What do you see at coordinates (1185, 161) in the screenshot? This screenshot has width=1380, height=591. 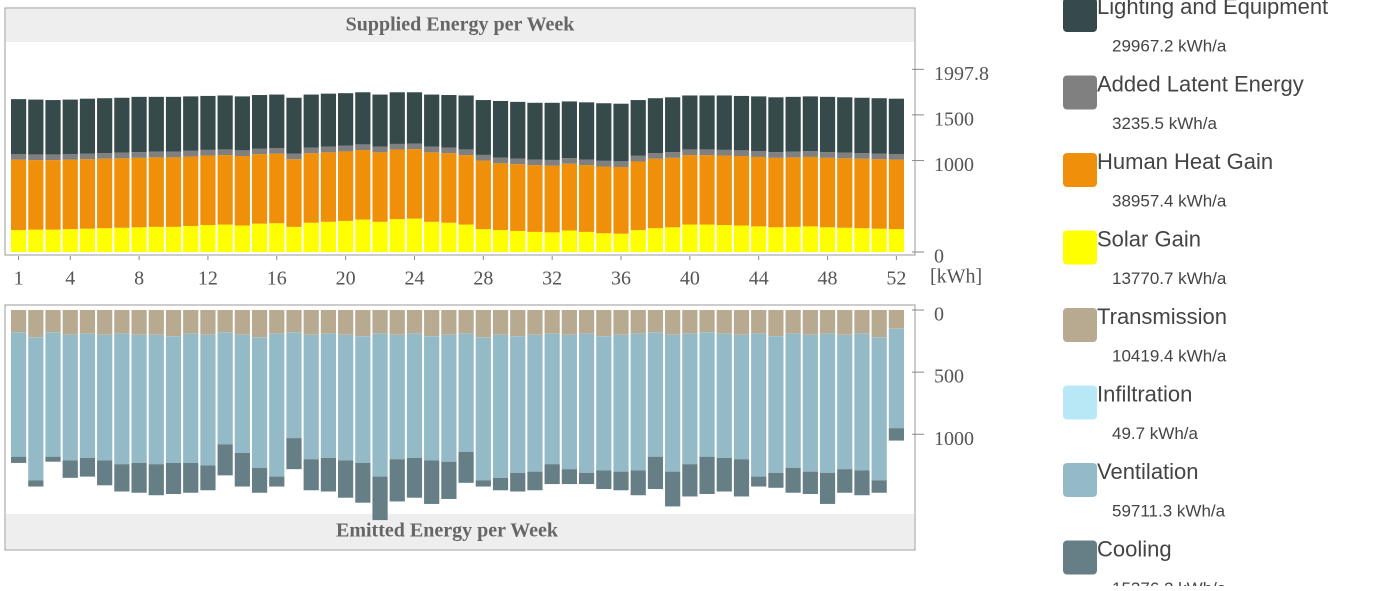 I see `legend-label: Human Heat Gain` at bounding box center [1185, 161].